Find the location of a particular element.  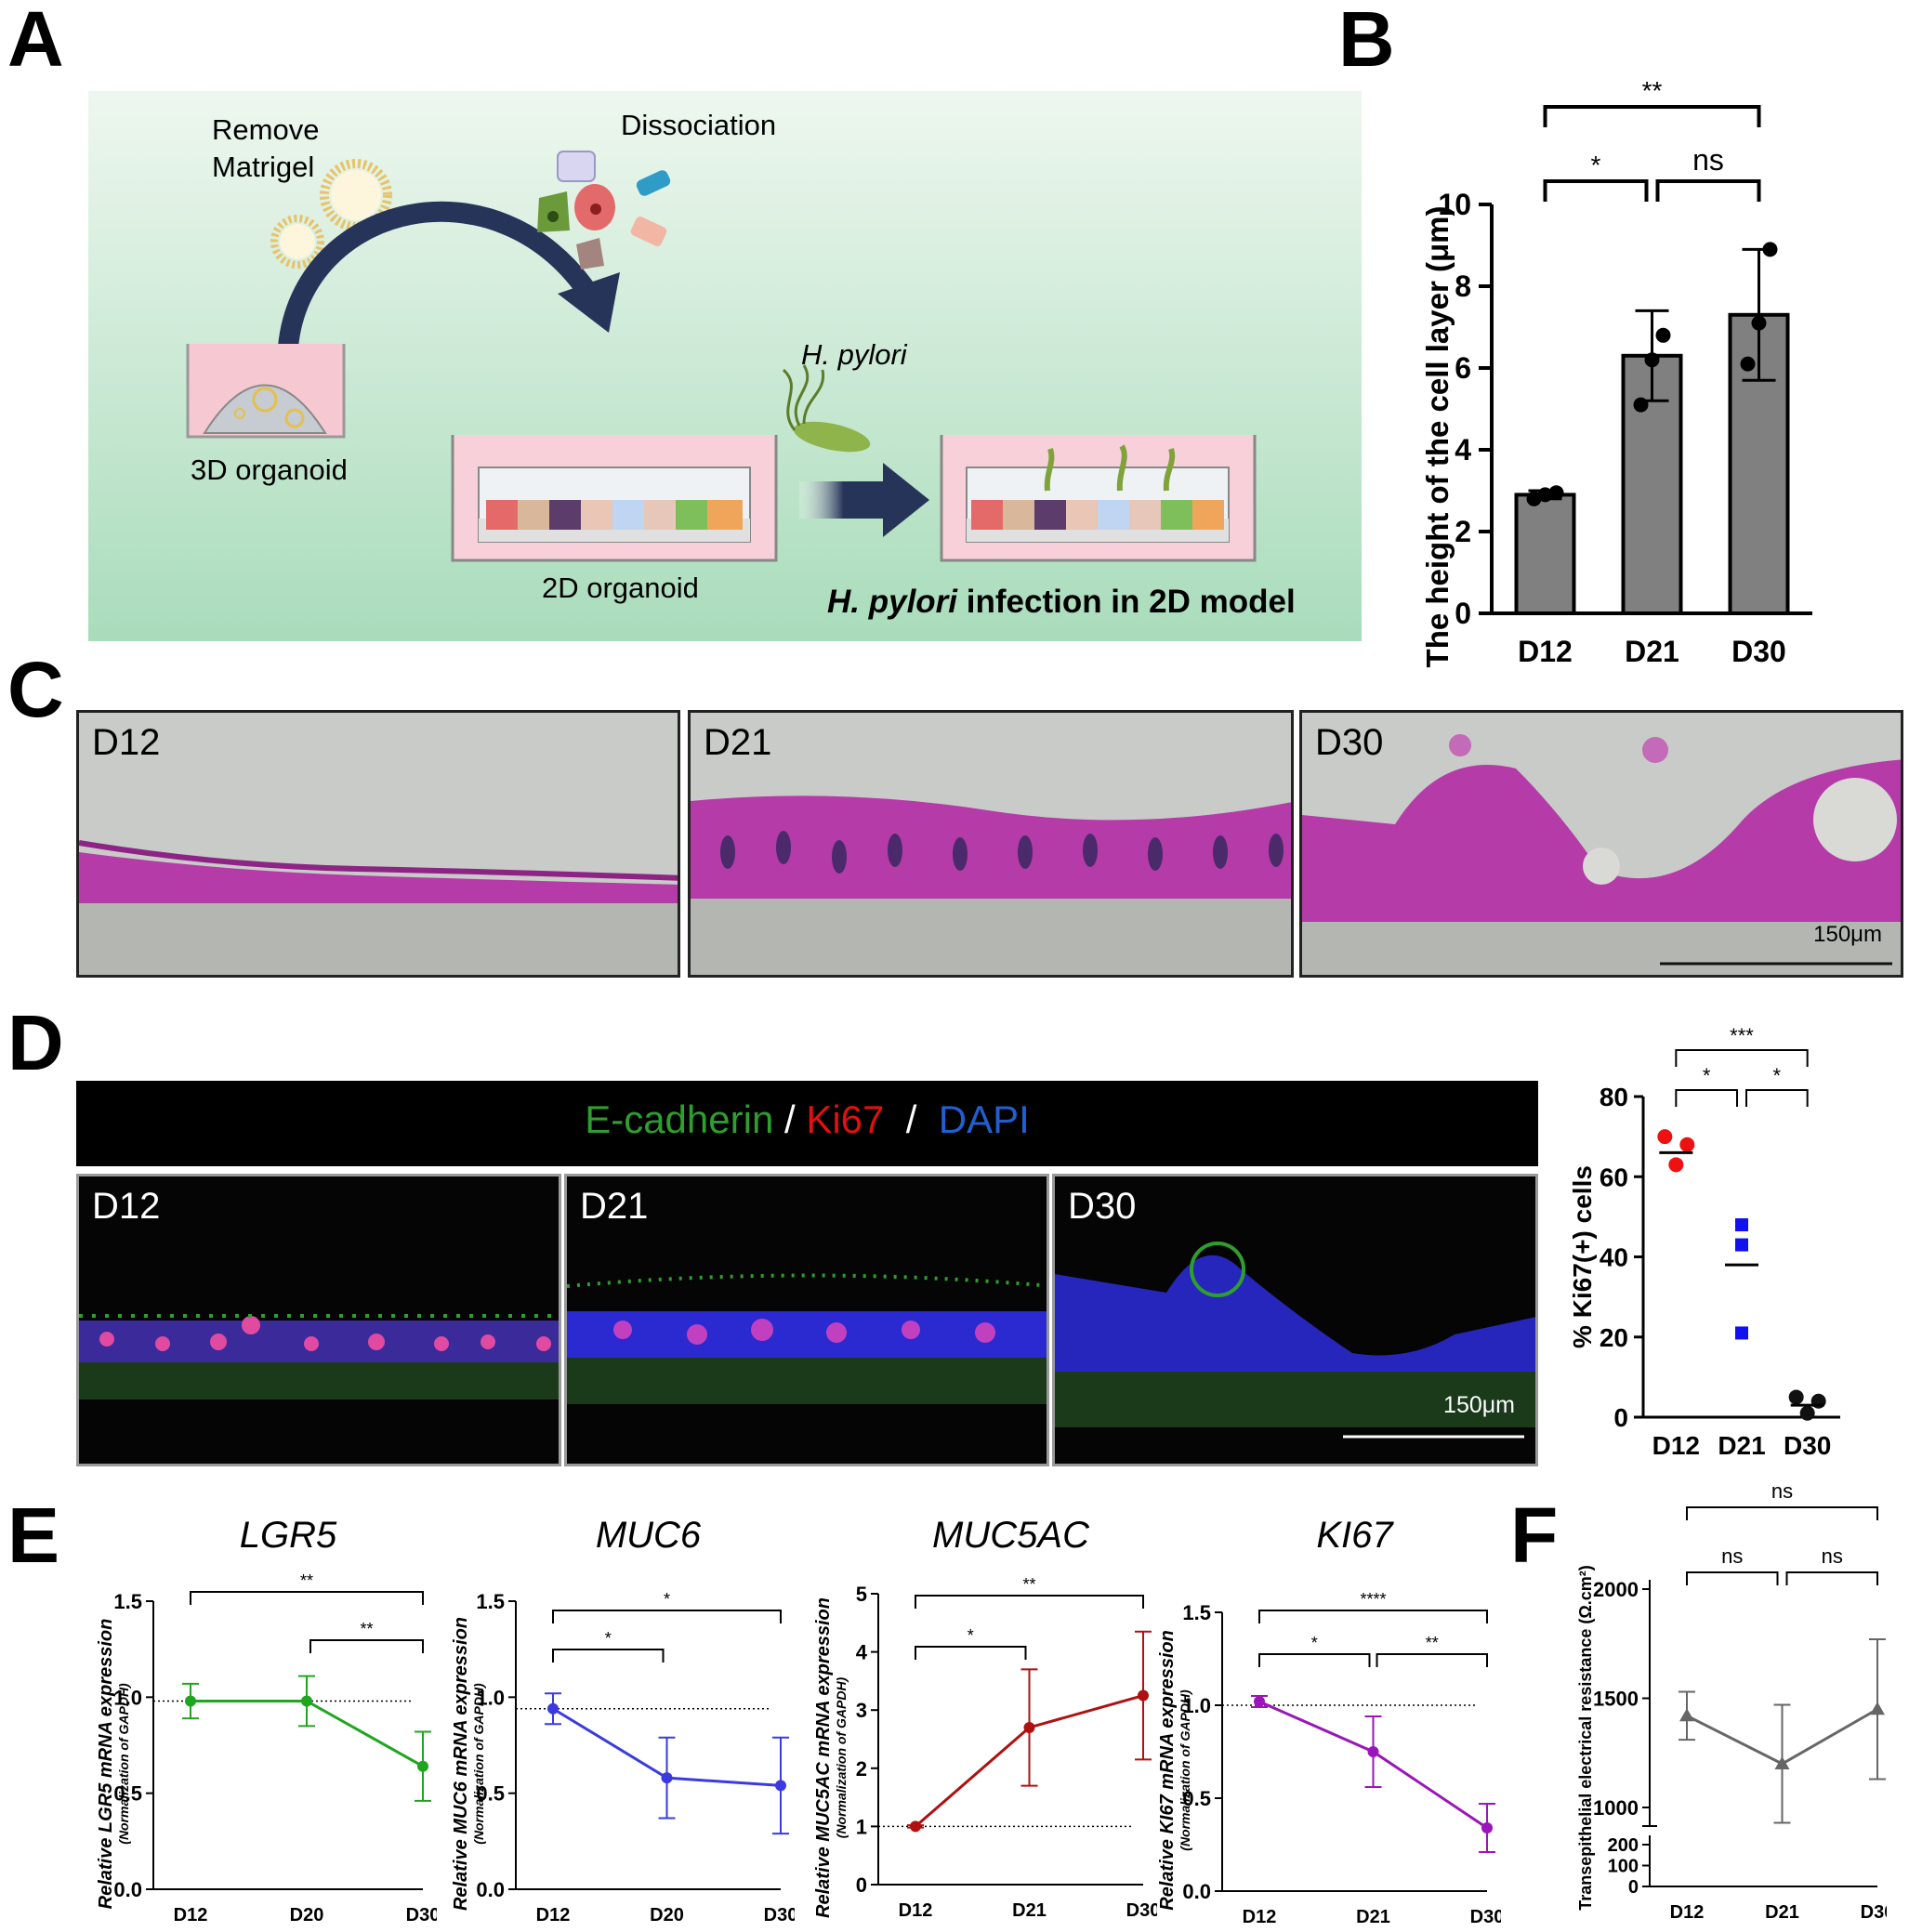

histology-d30-image: D30 150μm is located at coordinates (1601, 844).